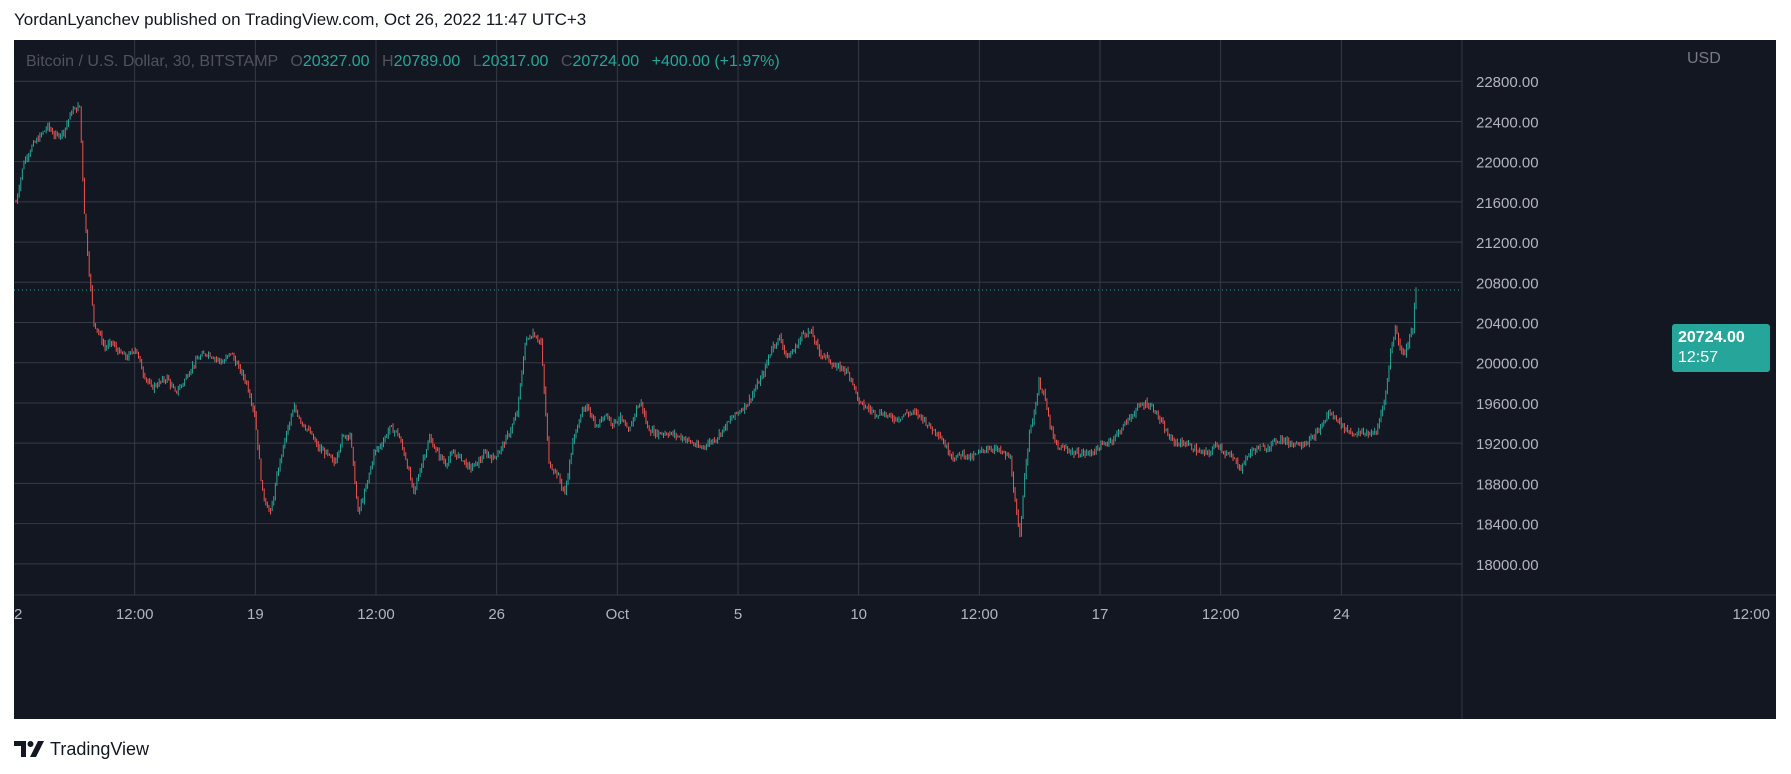 This screenshot has height=774, width=1791. I want to click on y-tick-label: 21600.00, so click(1507, 203).